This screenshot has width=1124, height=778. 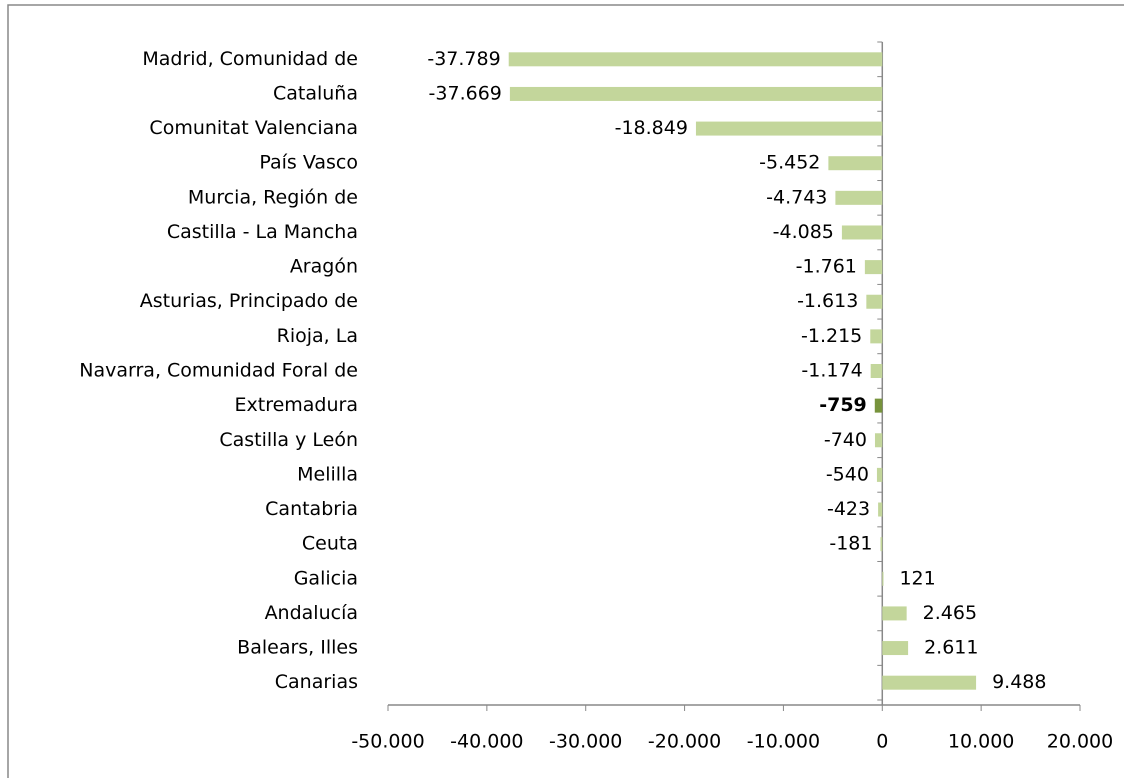 I want to click on y-tick-label: Balears, Illes, so click(x=297, y=648).